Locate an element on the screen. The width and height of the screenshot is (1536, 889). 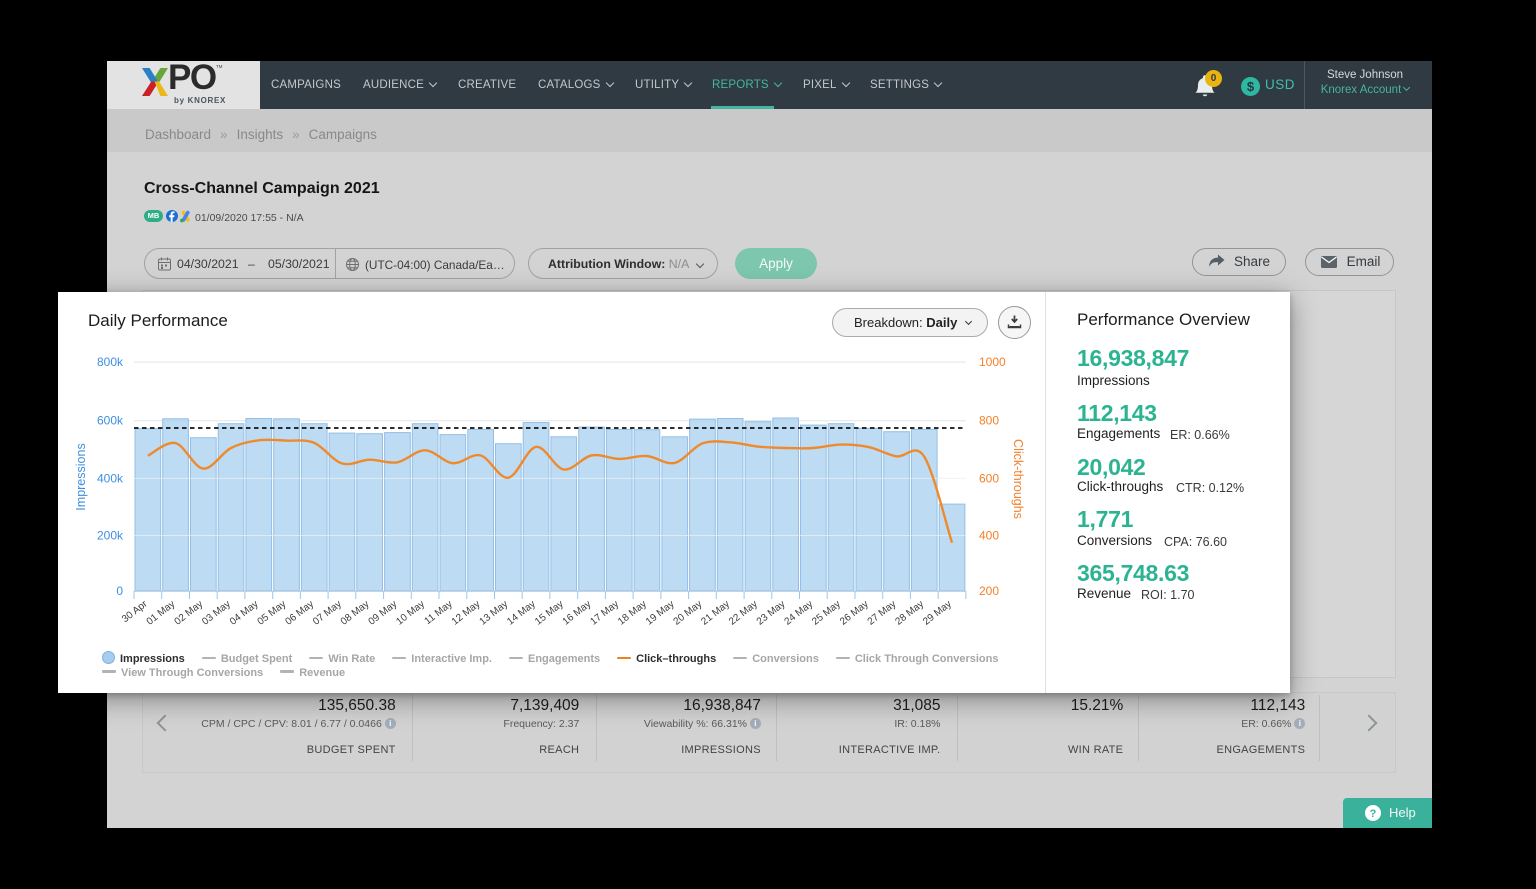
svg-text: 12 May is located at coordinates (466, 613).